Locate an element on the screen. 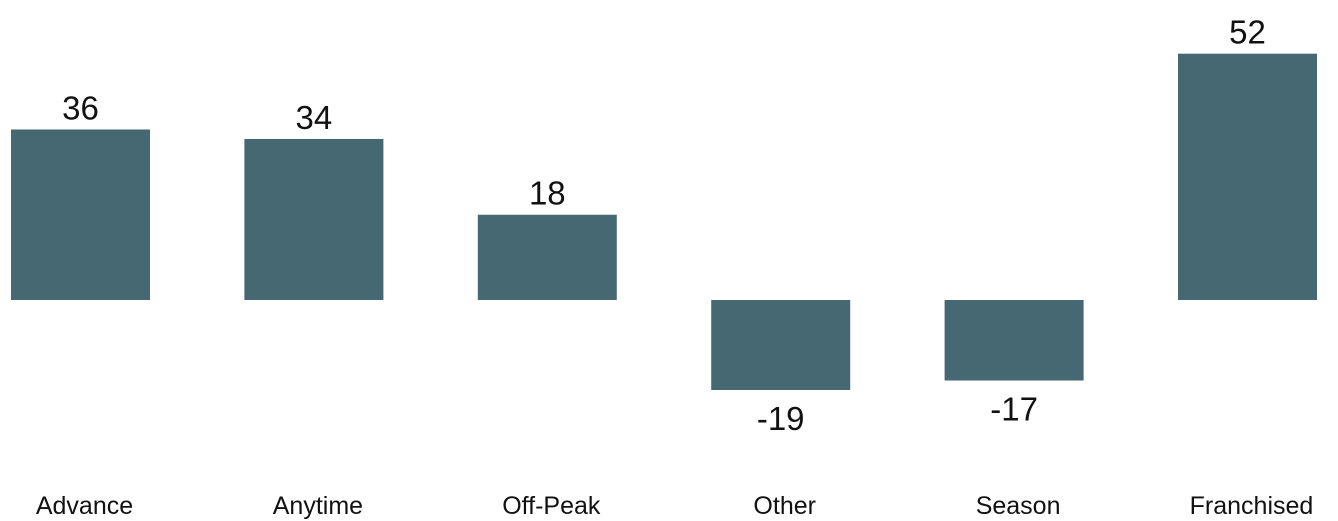 The height and width of the screenshot is (521, 1338). x-tick-label: Season is located at coordinates (1018, 506).